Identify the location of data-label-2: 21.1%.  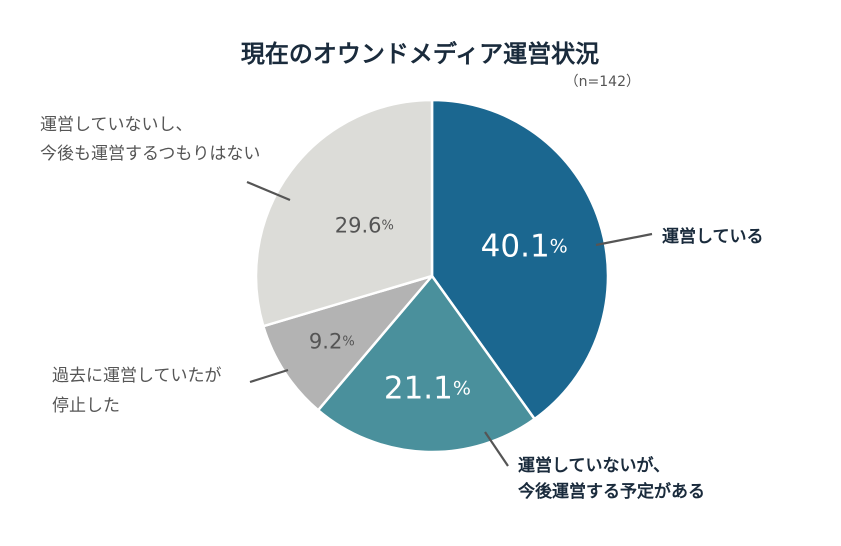
(427, 389).